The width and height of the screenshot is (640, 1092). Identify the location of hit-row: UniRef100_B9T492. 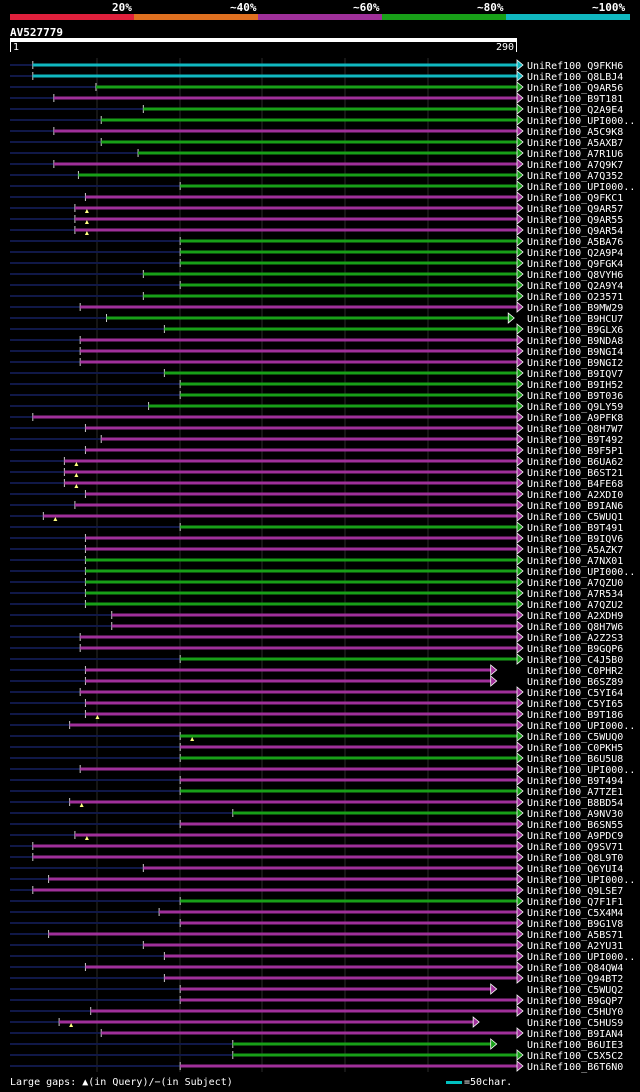
(316, 439).